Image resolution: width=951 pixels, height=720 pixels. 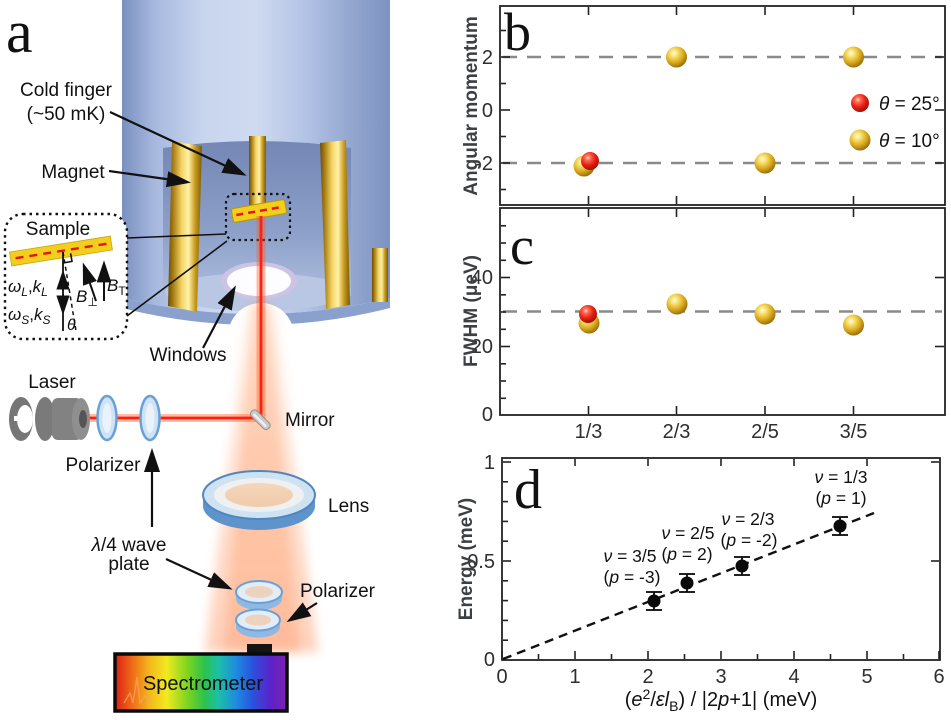 I want to click on windows-label: Windows, so click(x=187, y=355).